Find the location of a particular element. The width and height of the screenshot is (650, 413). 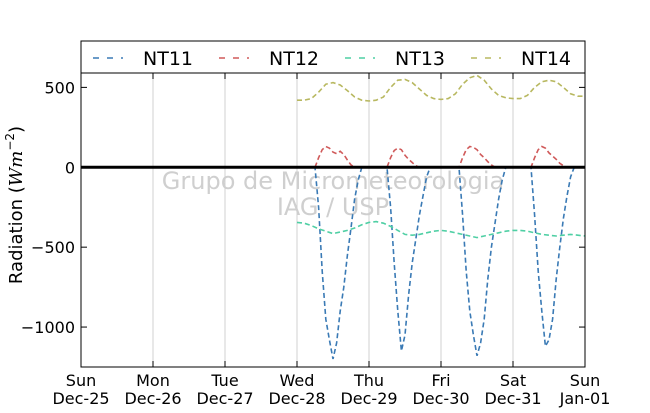

x-tick-label-day: Wed is located at coordinates (297, 380).